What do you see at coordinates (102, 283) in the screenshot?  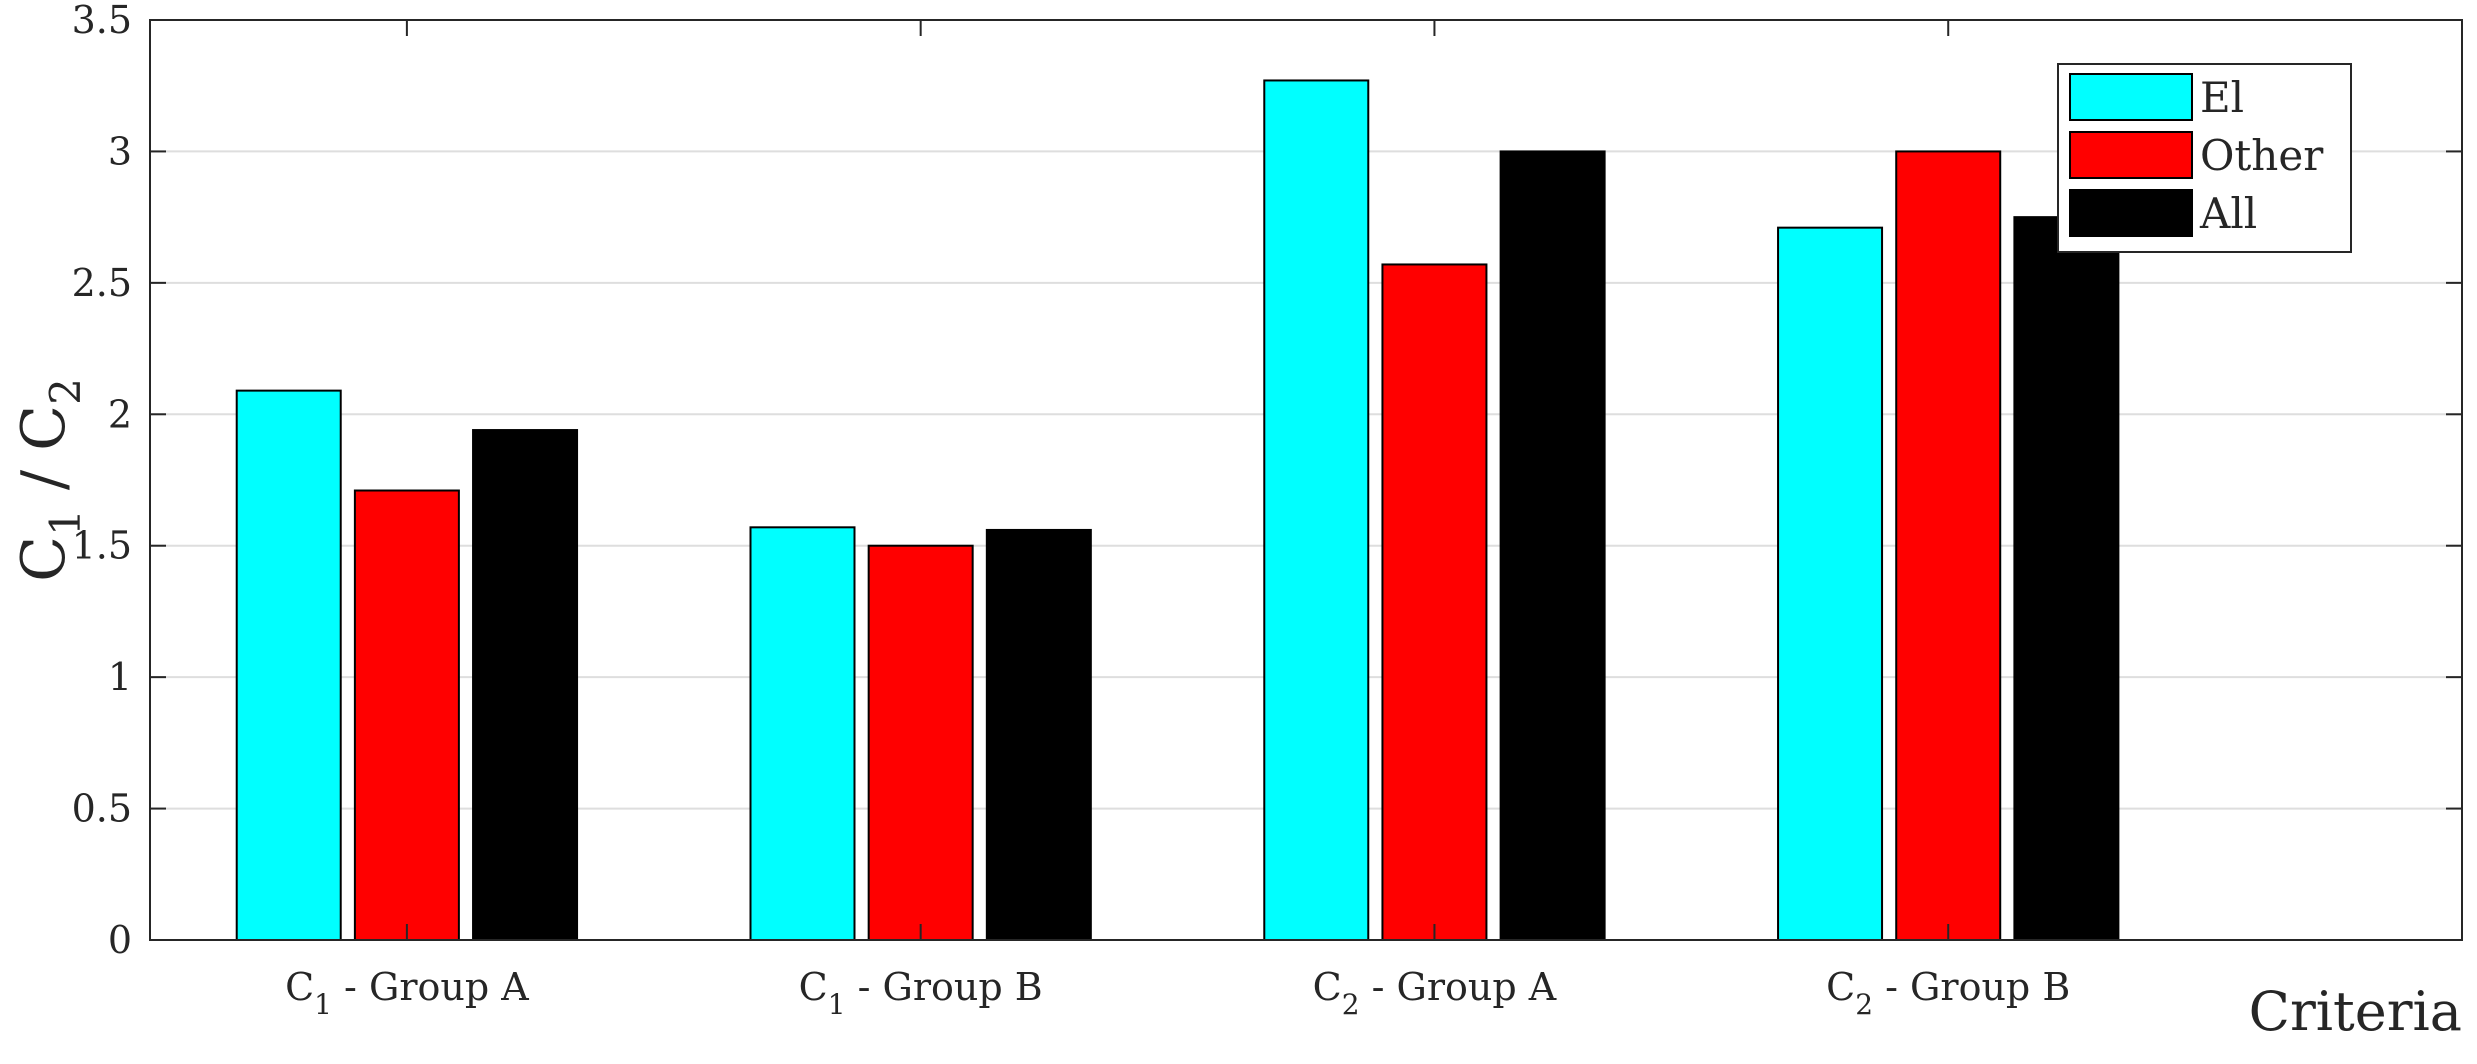 I see `y-tick-label: 2.5` at bounding box center [102, 283].